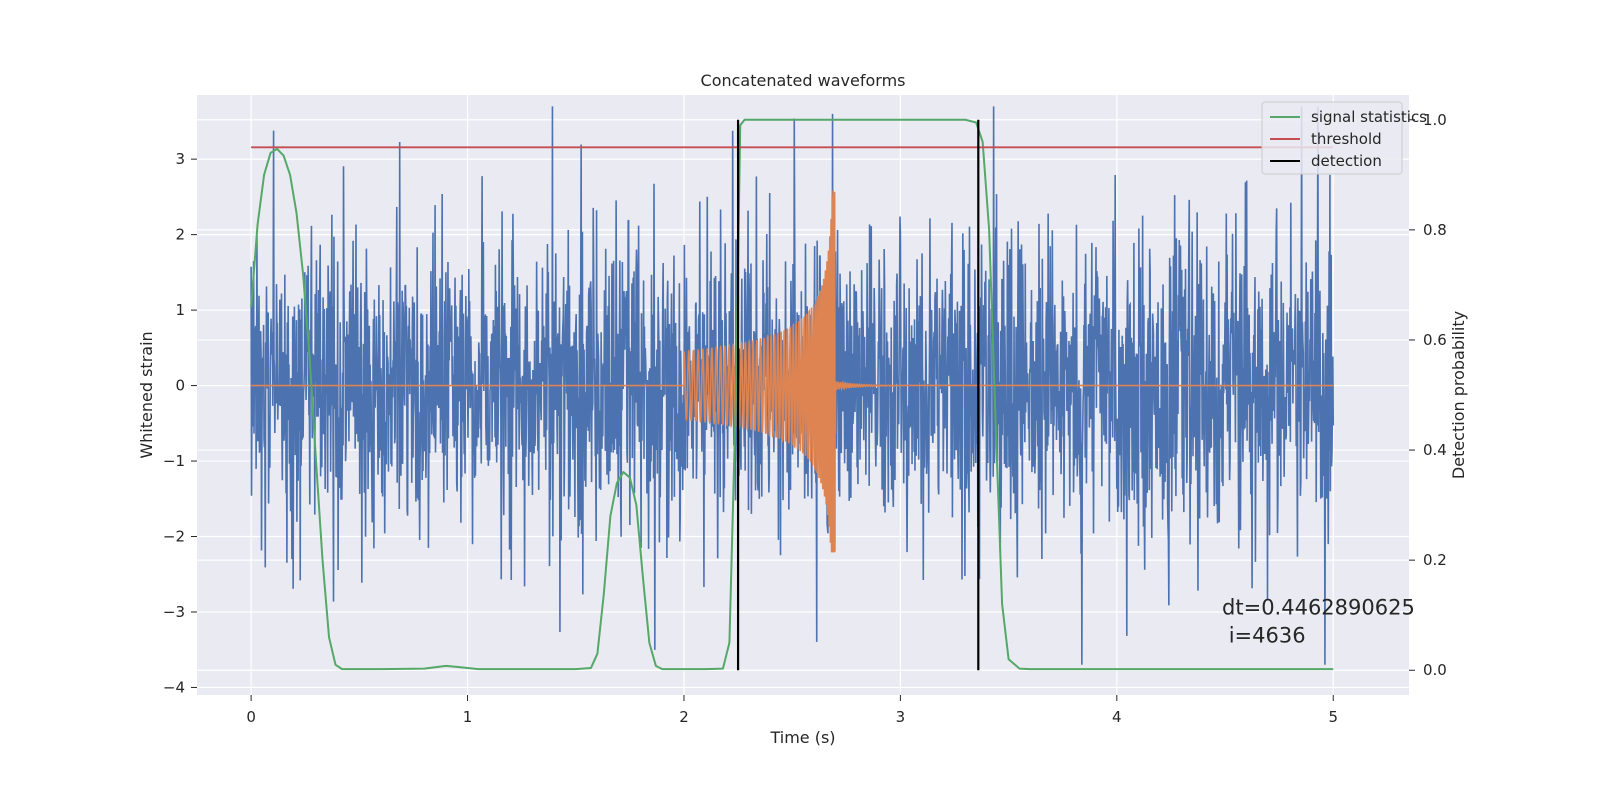 The image size is (1600, 800). Describe the element at coordinates (180, 159) in the screenshot. I see `y-tick-label: 3` at that location.